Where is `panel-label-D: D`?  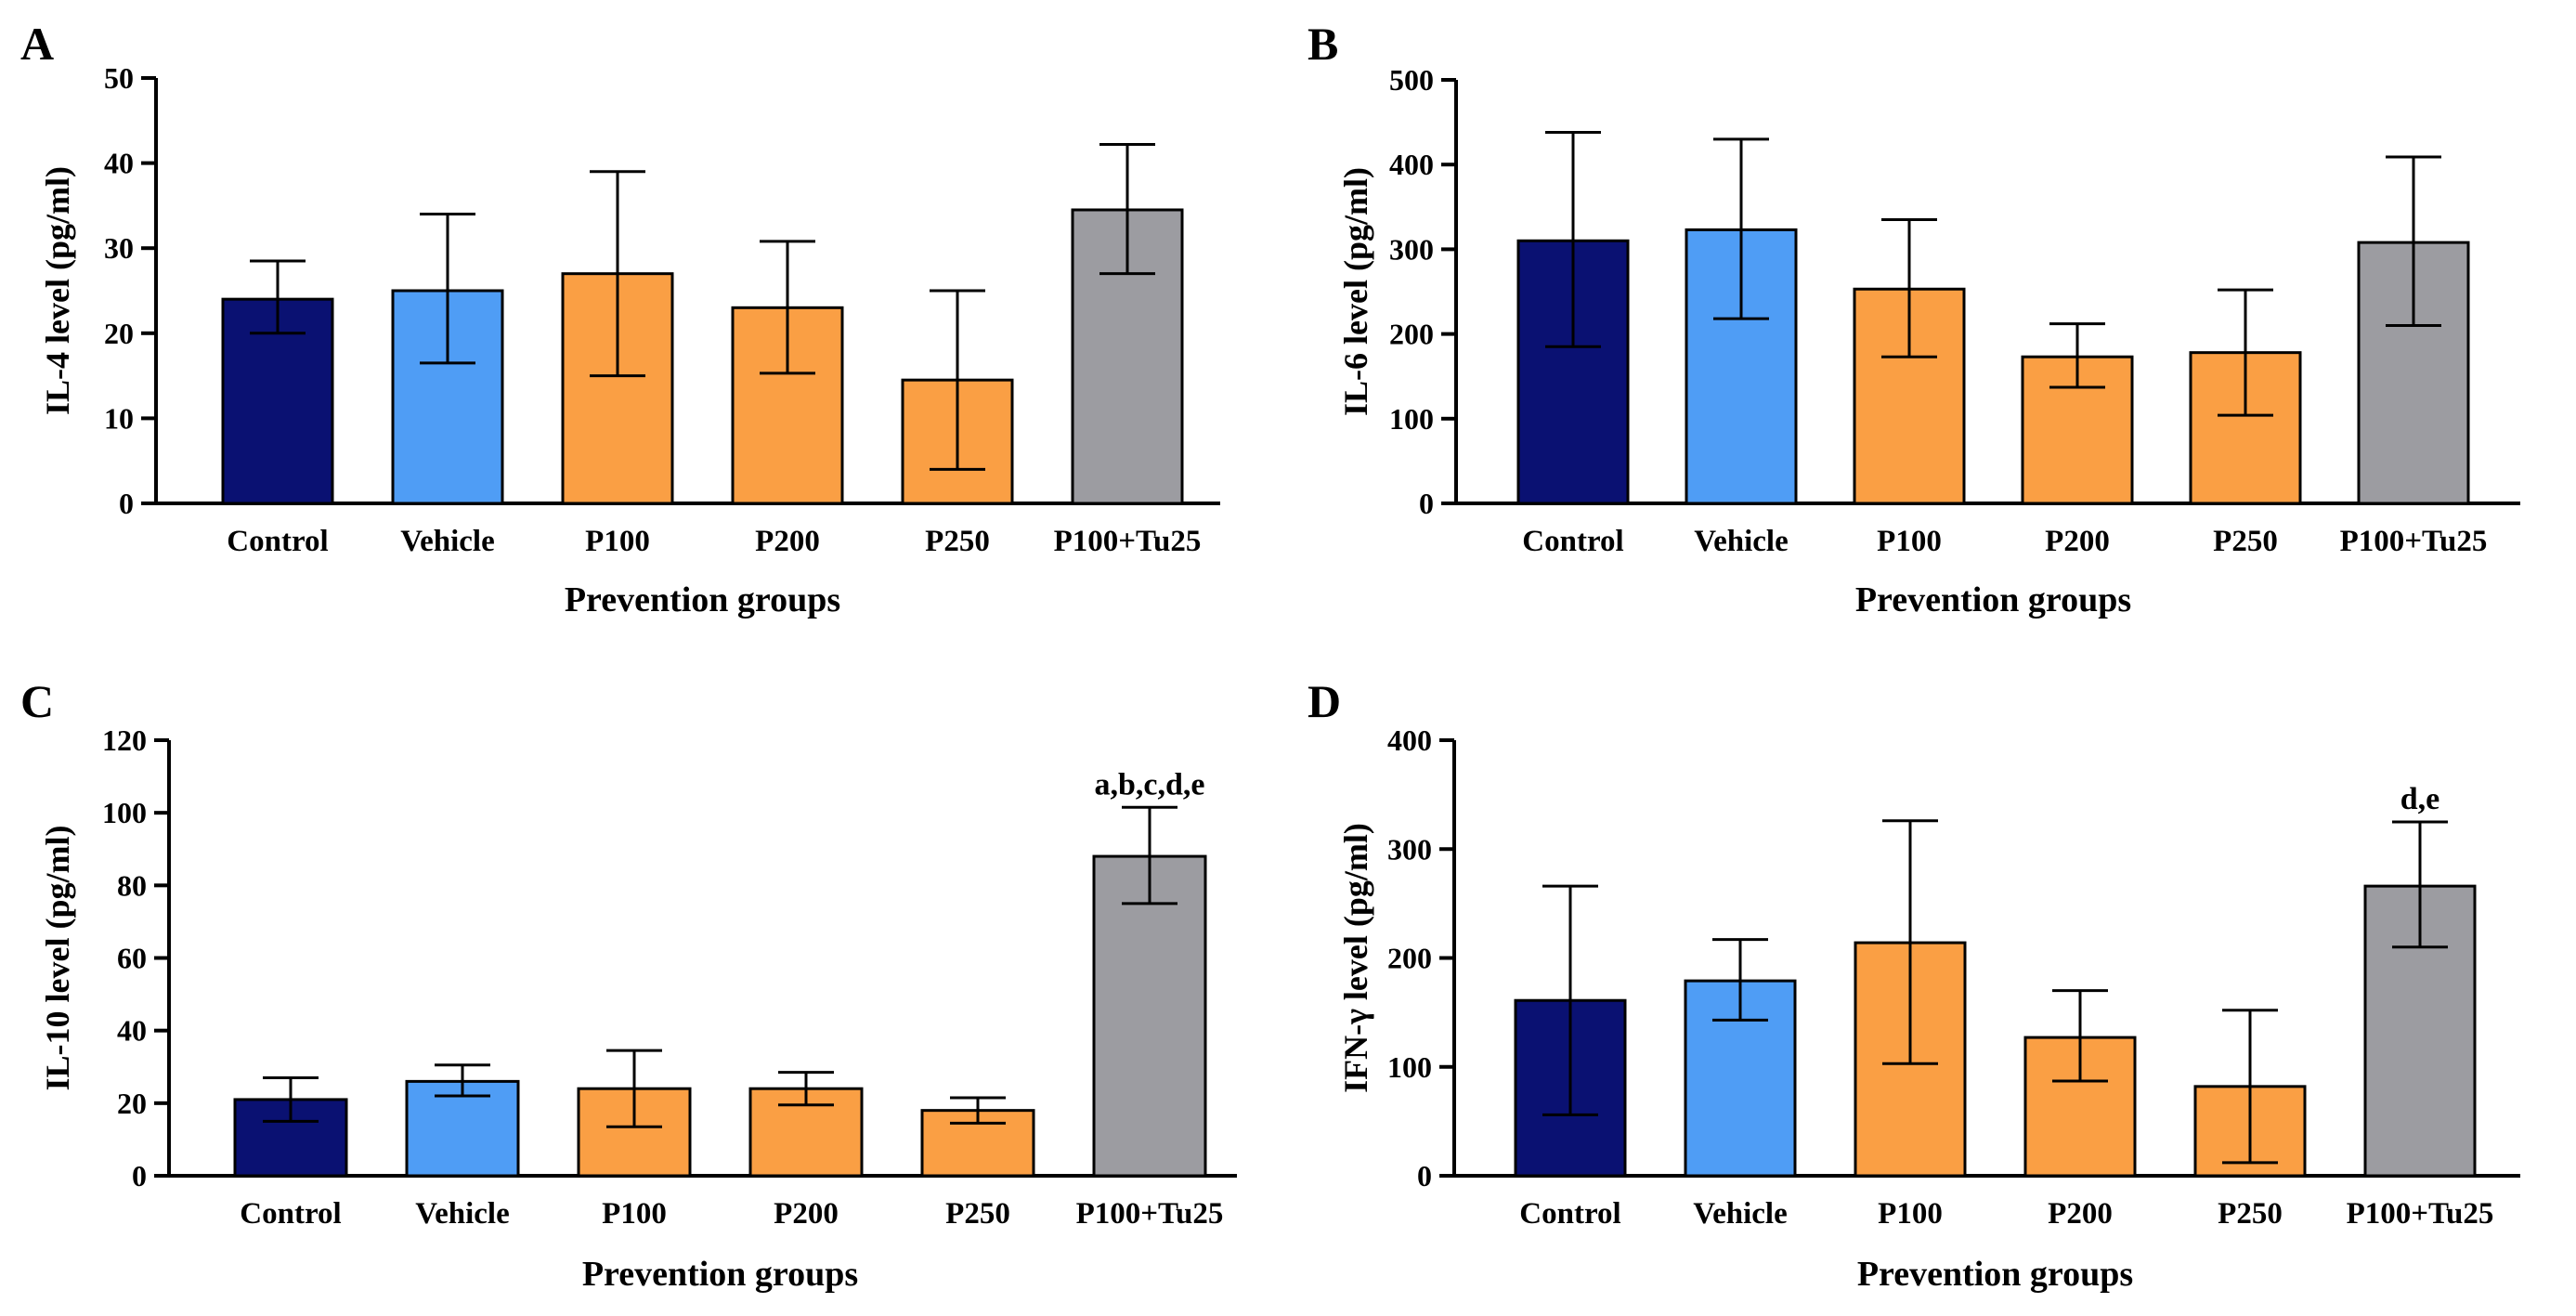
panel-label-D: D is located at coordinates (1324, 701).